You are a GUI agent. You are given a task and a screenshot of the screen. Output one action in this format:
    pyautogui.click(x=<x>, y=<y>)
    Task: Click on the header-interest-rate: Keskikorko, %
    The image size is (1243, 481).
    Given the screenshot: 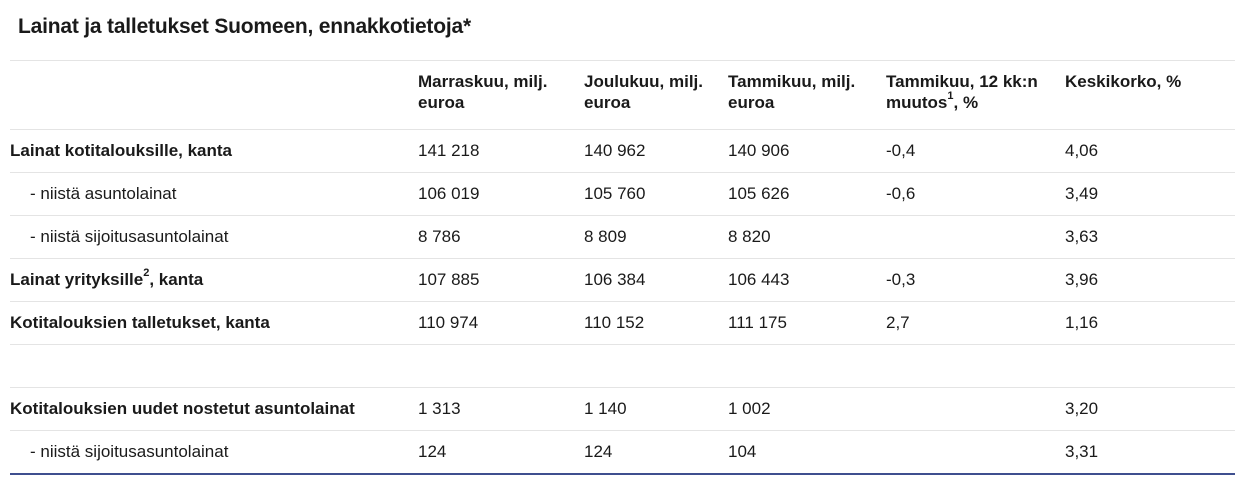 What is the action you would take?
    pyautogui.click(x=1150, y=95)
    